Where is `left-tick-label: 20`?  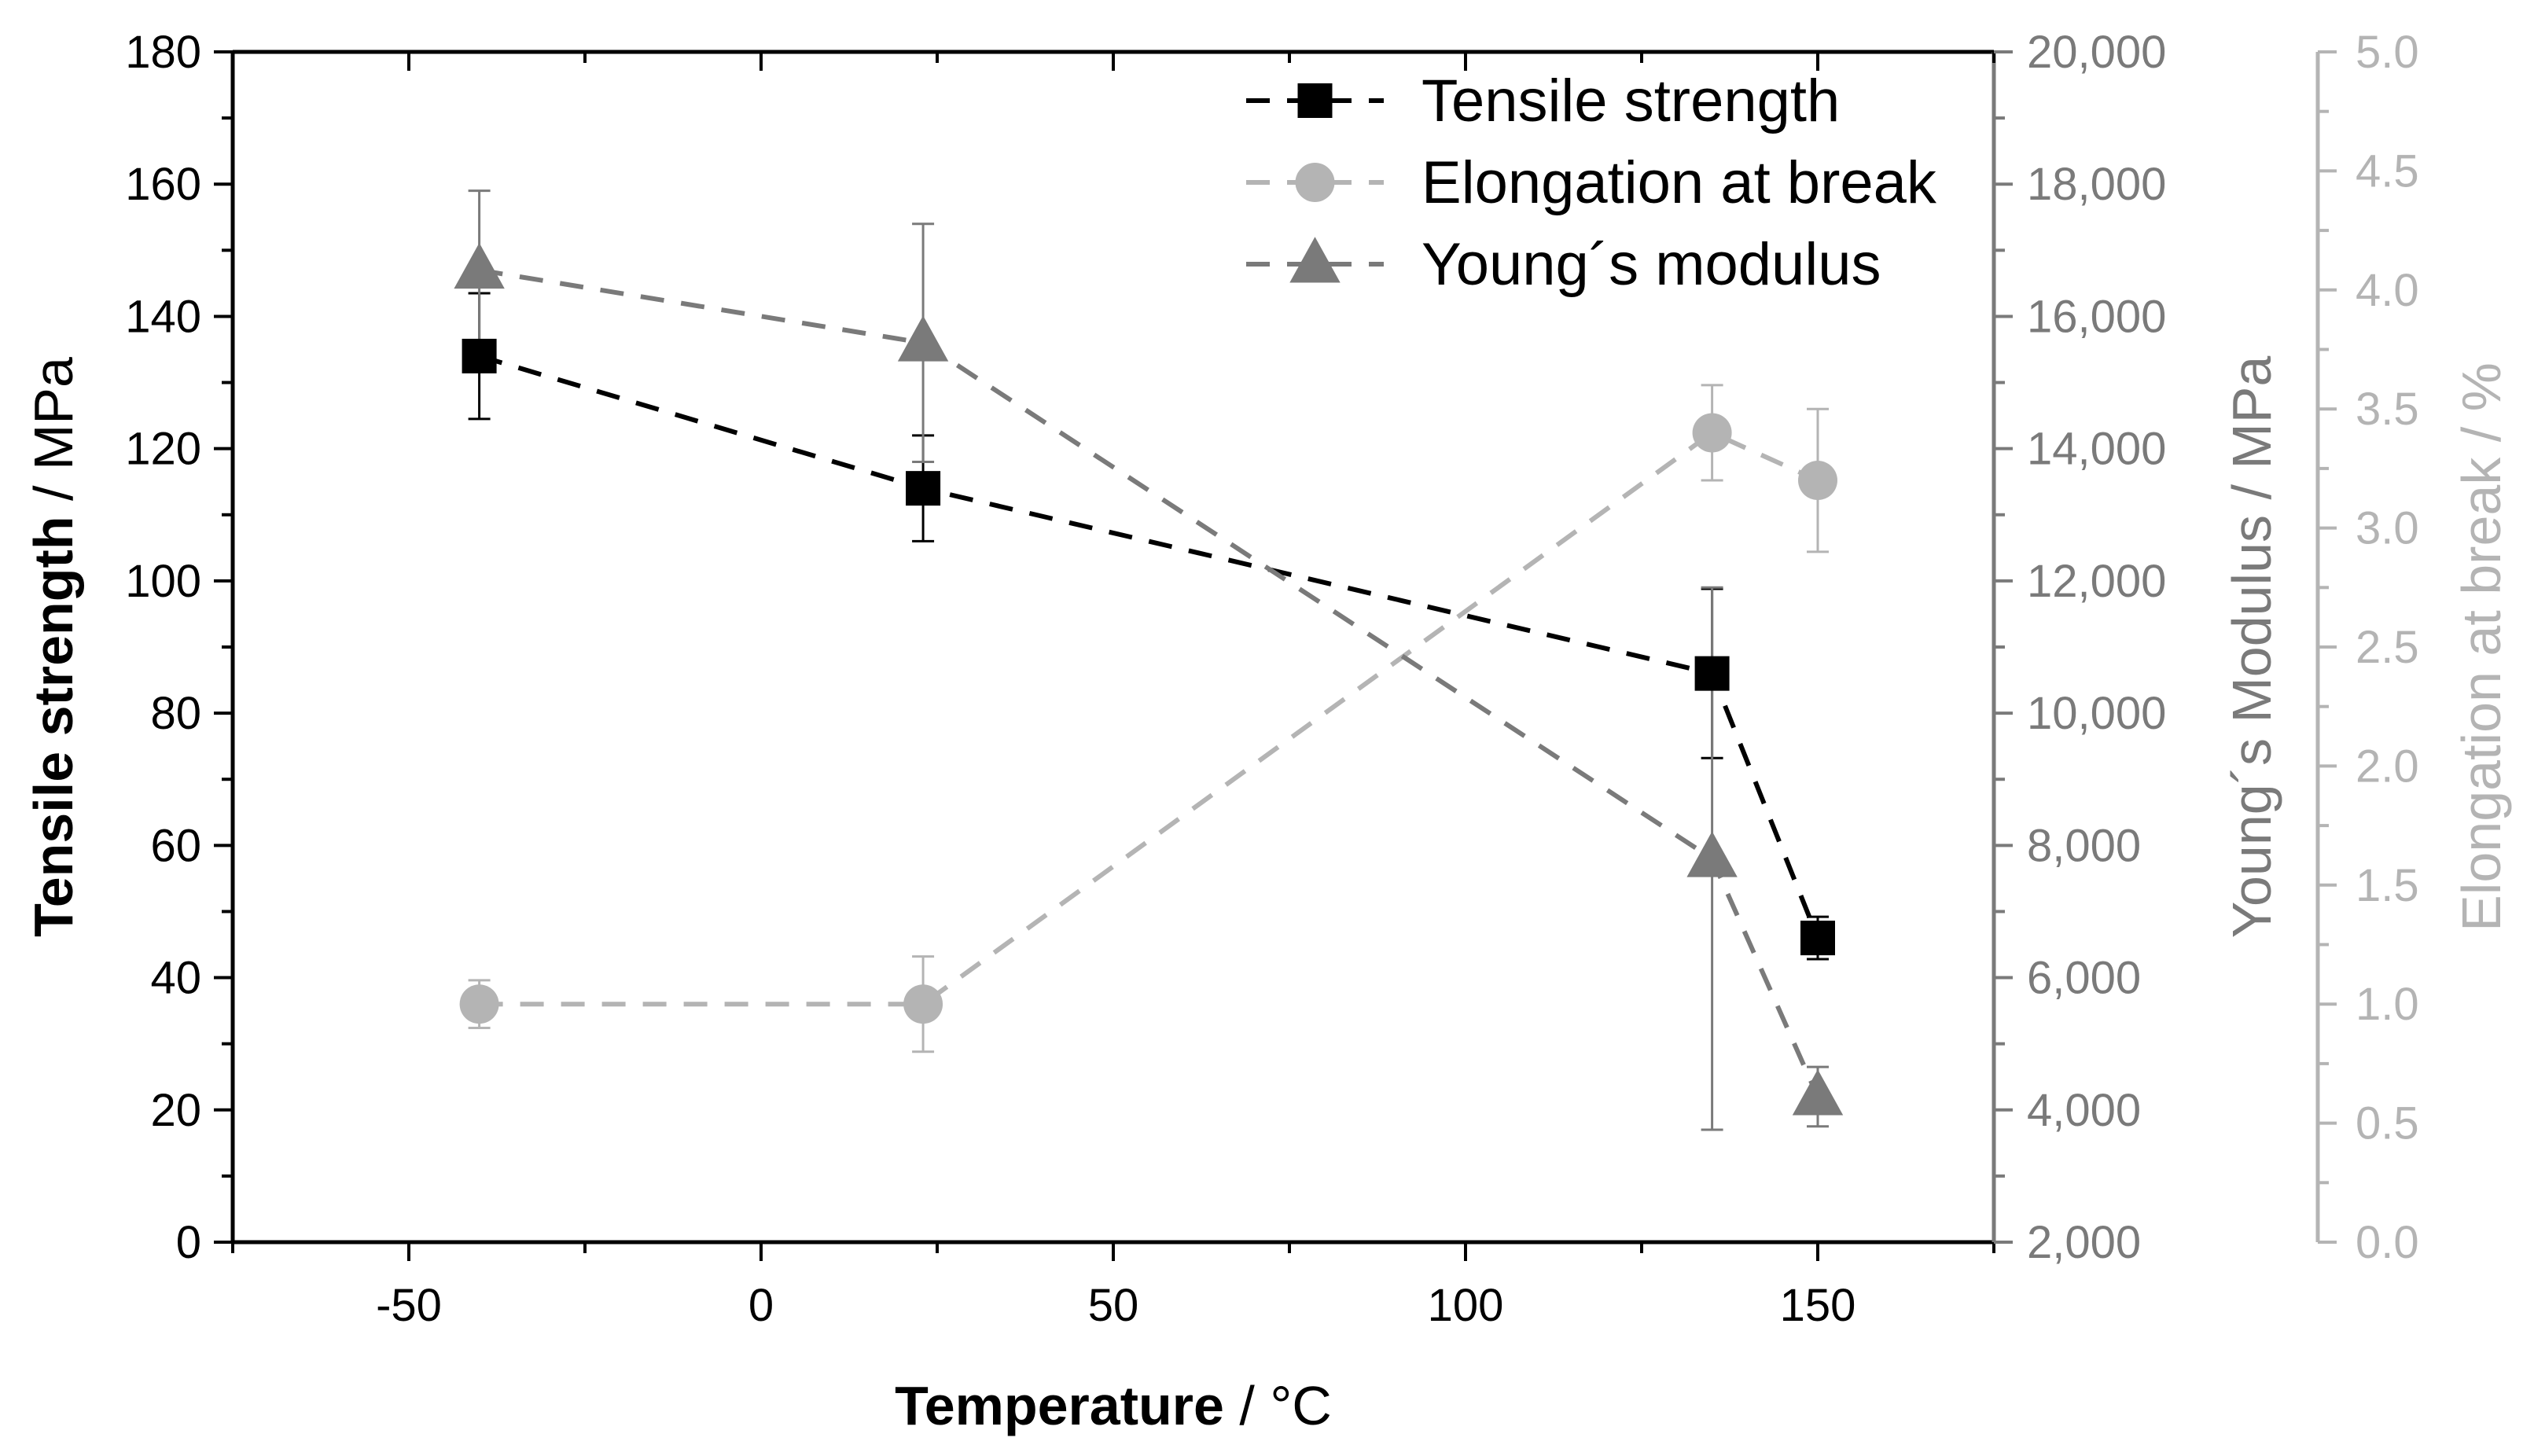
left-tick-label: 20 is located at coordinates (175, 1110).